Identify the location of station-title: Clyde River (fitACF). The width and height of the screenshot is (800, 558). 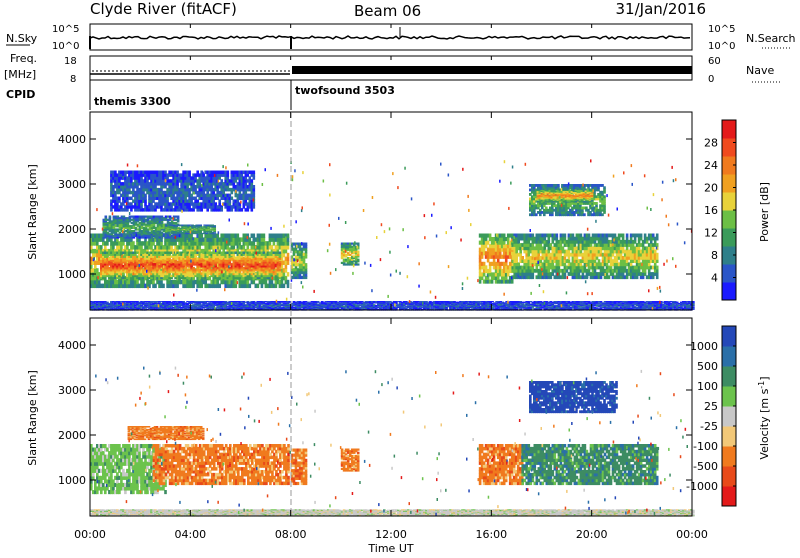
(163, 9).